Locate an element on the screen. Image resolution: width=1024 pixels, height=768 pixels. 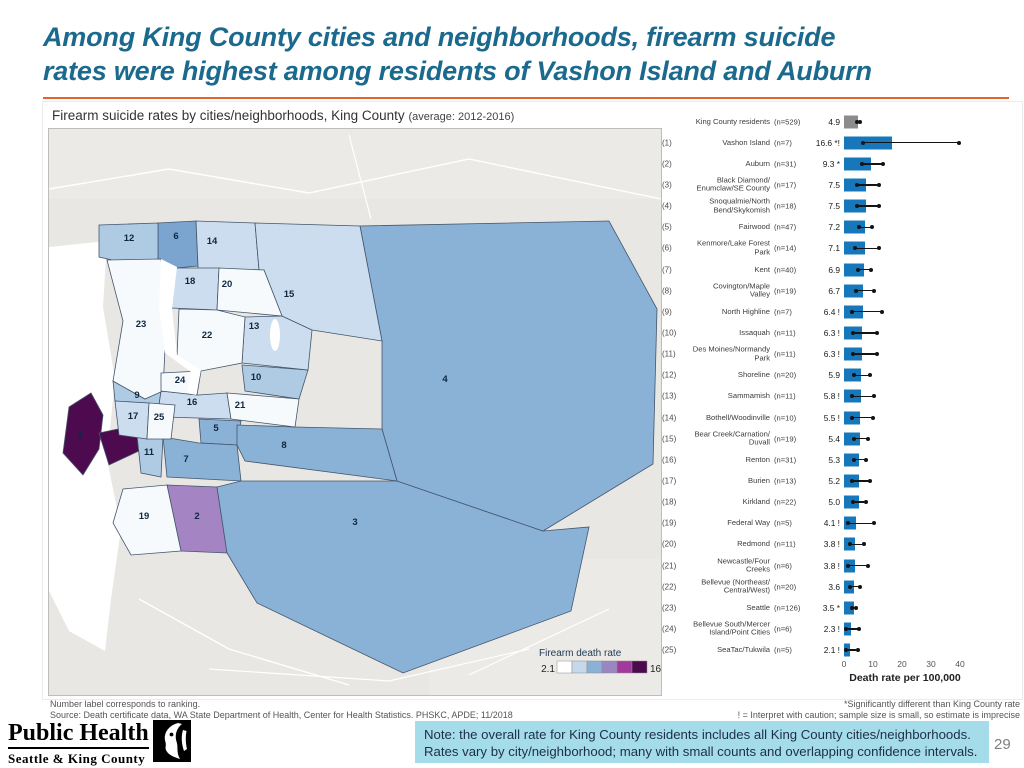
value-label: 2.3 ! is located at coordinates (831, 628).